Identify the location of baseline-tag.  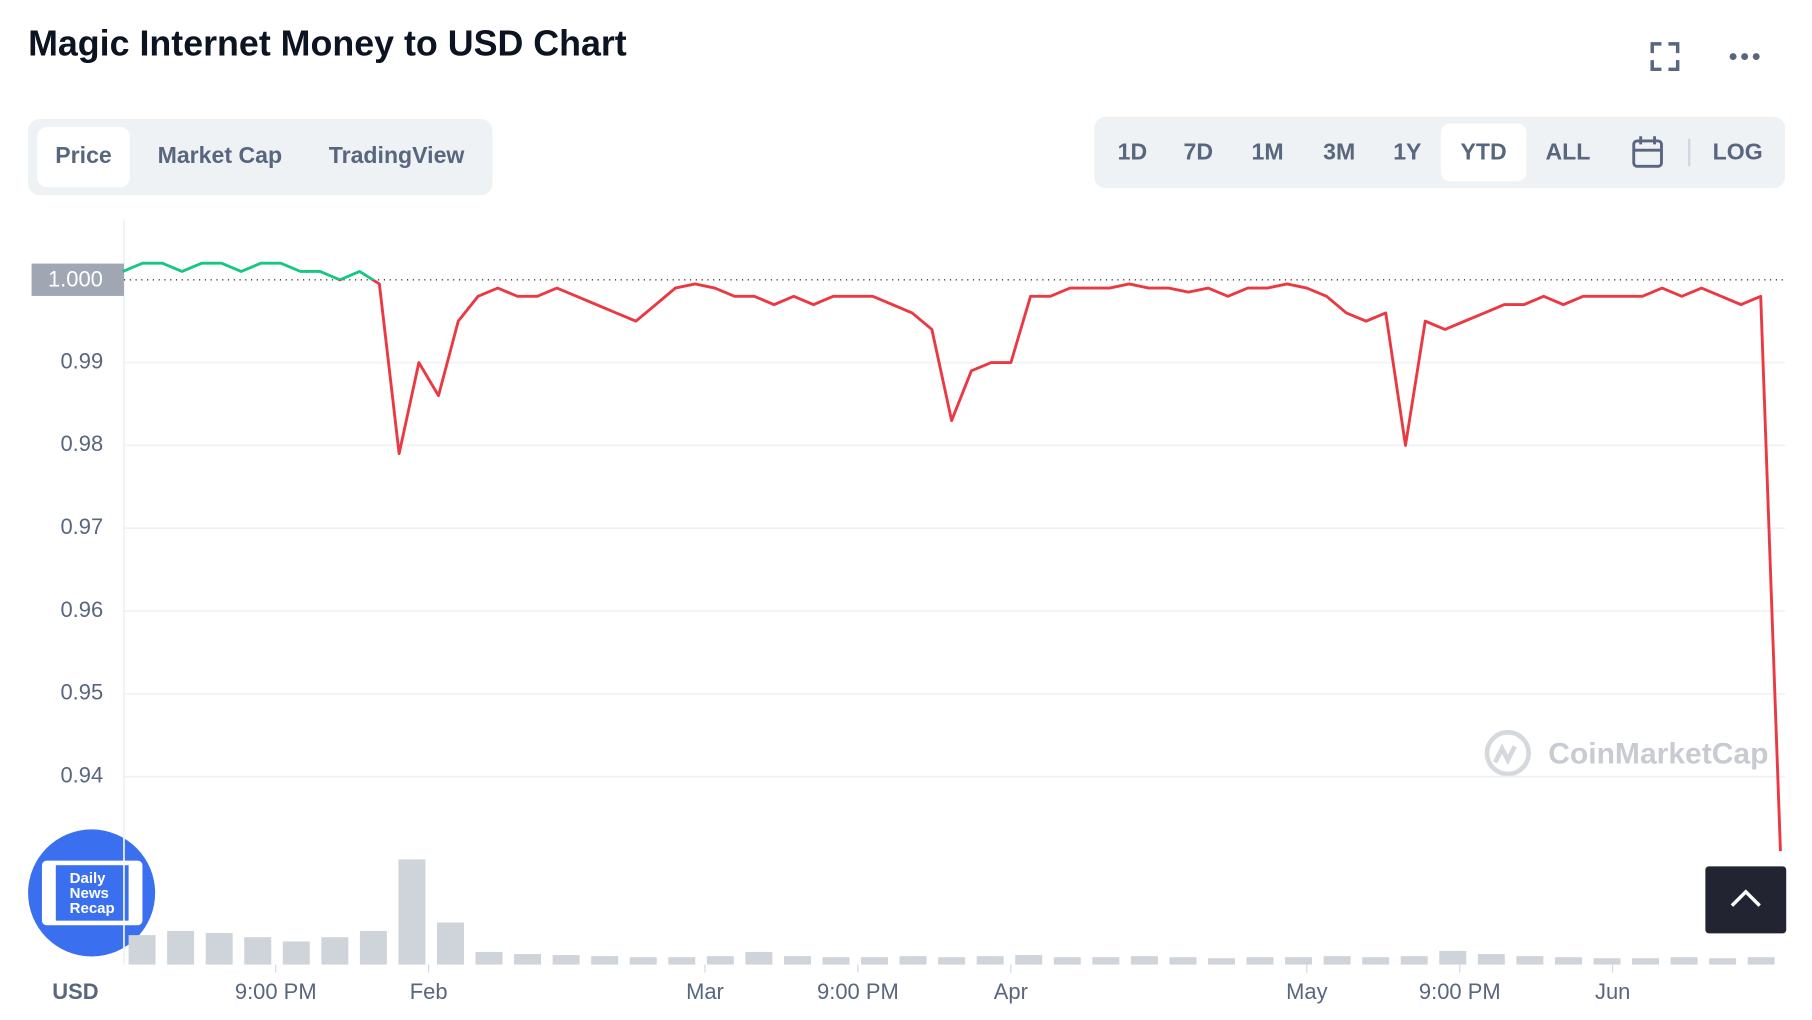
(77, 279).